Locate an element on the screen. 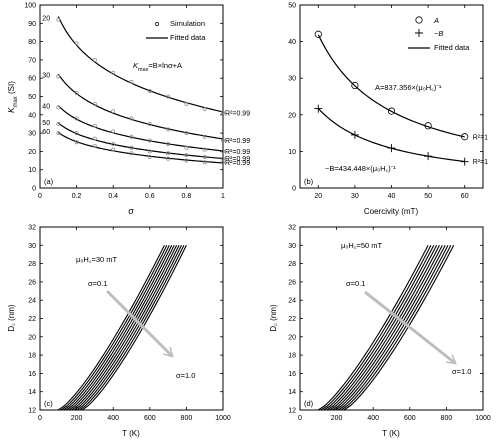 The image size is (500, 441). panel-c-xtick-label: 0 is located at coordinates (40, 418).